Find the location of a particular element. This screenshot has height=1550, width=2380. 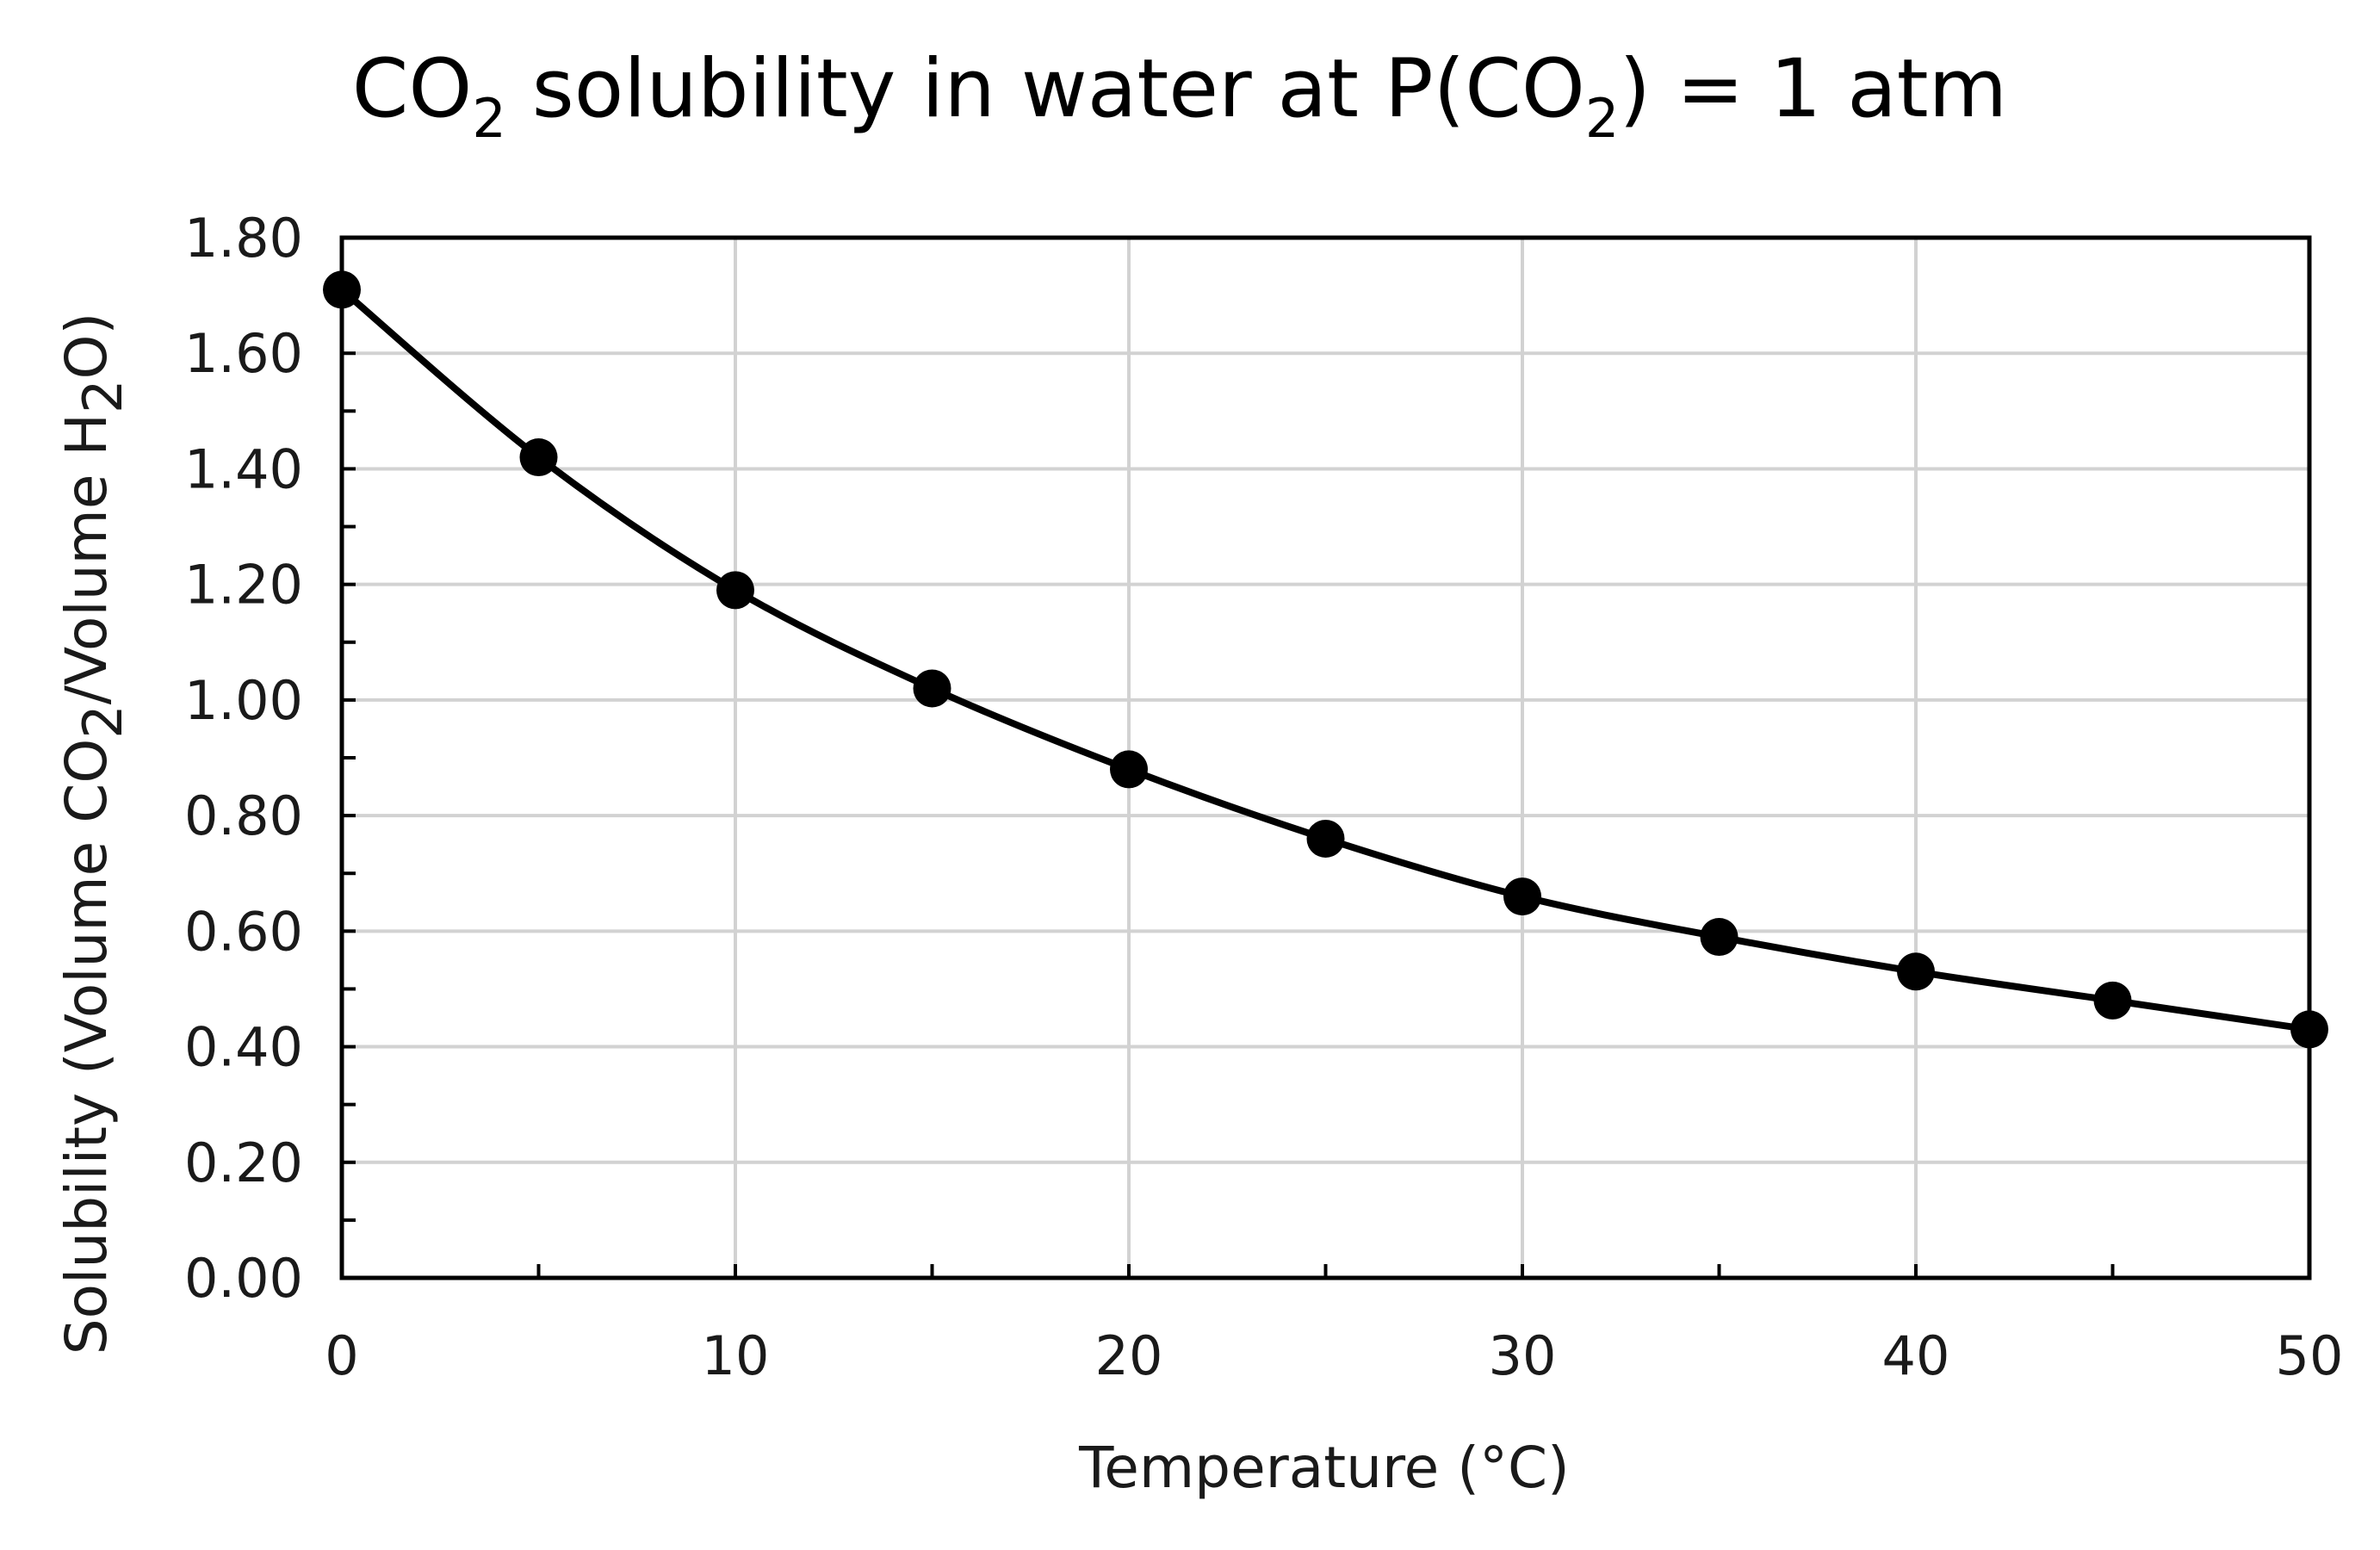

y-tick-label: 1.20 is located at coordinates (244, 586).